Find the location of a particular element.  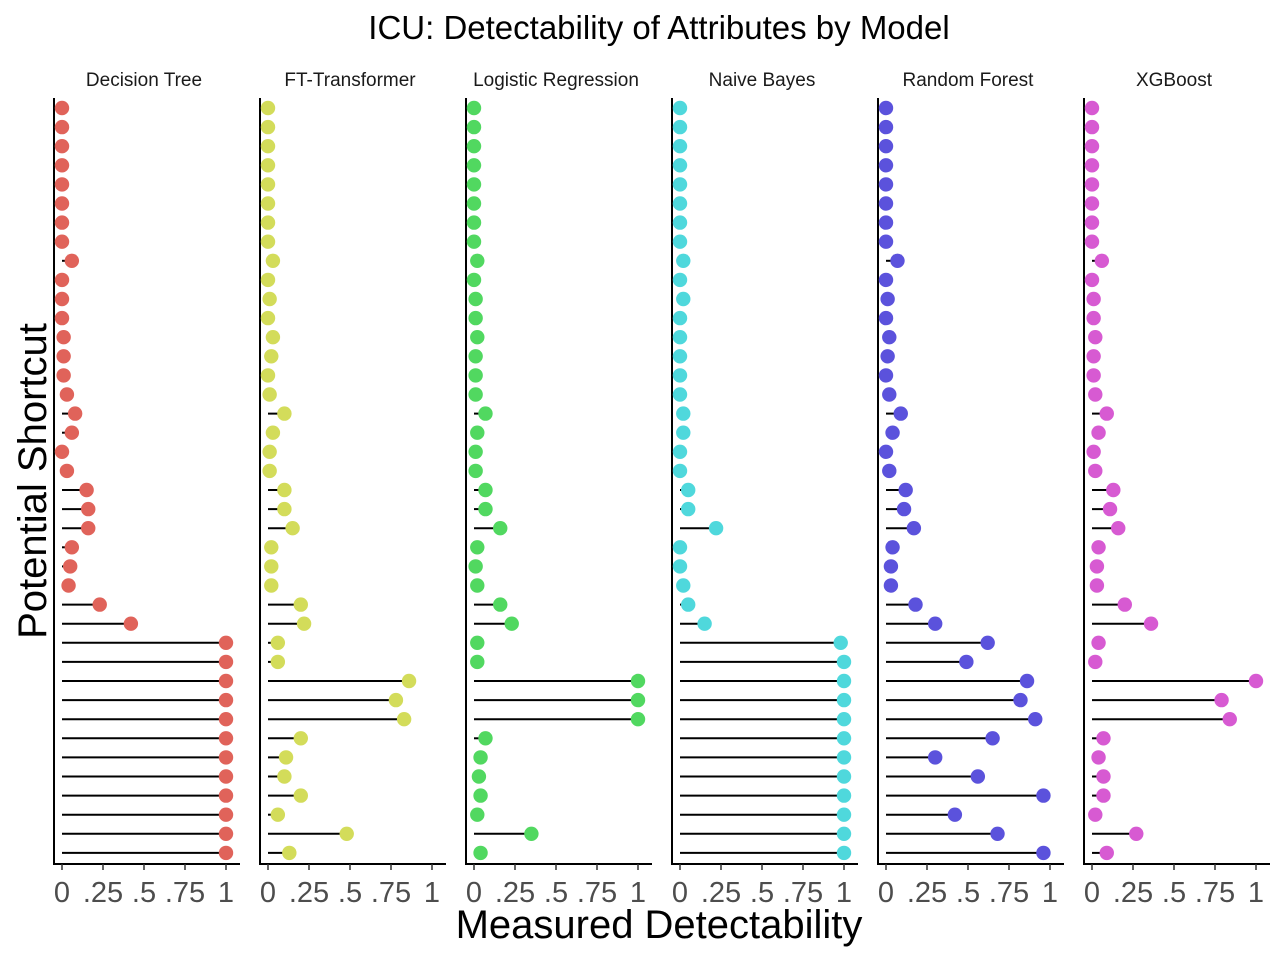

x-tick-label: .25 is located at coordinates (721, 893).